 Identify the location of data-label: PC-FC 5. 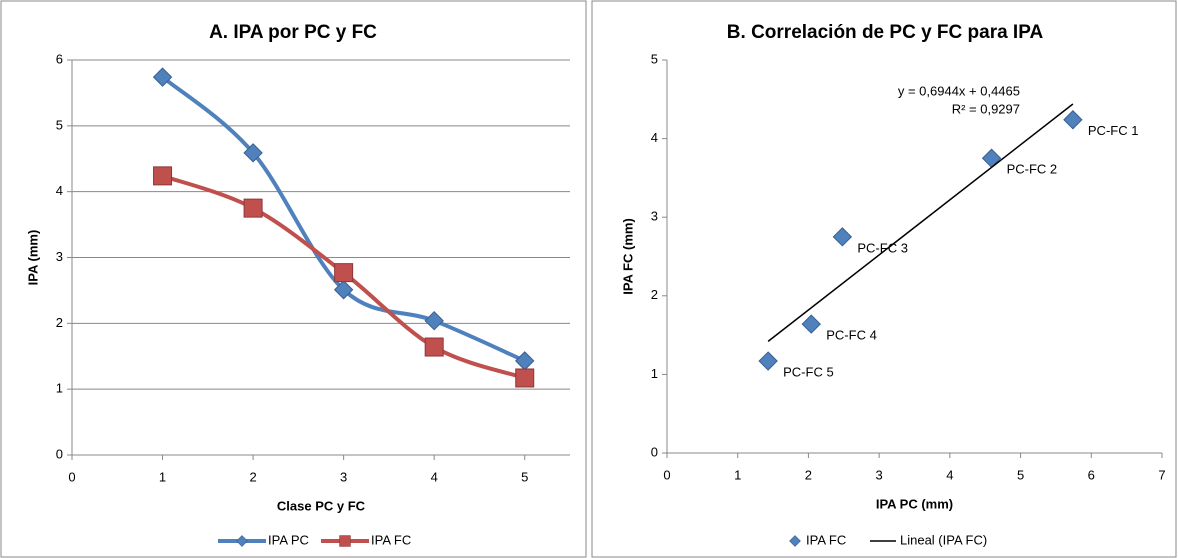
(808, 371).